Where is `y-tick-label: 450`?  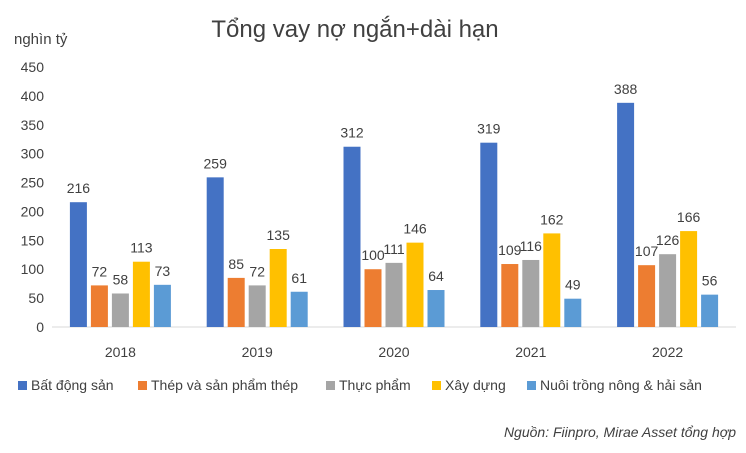
y-tick-label: 450 is located at coordinates (33, 67).